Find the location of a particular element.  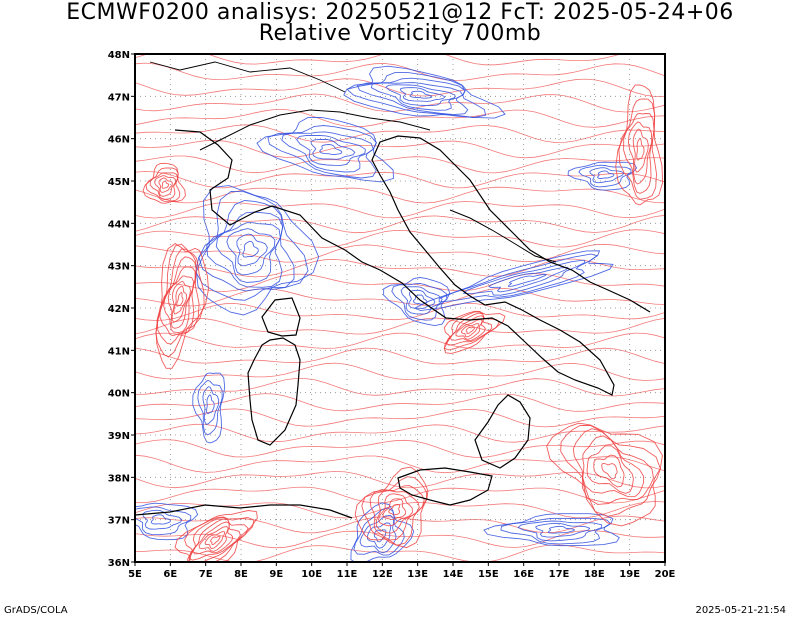

lat-tick-label: 43N is located at coordinates (119, 267).